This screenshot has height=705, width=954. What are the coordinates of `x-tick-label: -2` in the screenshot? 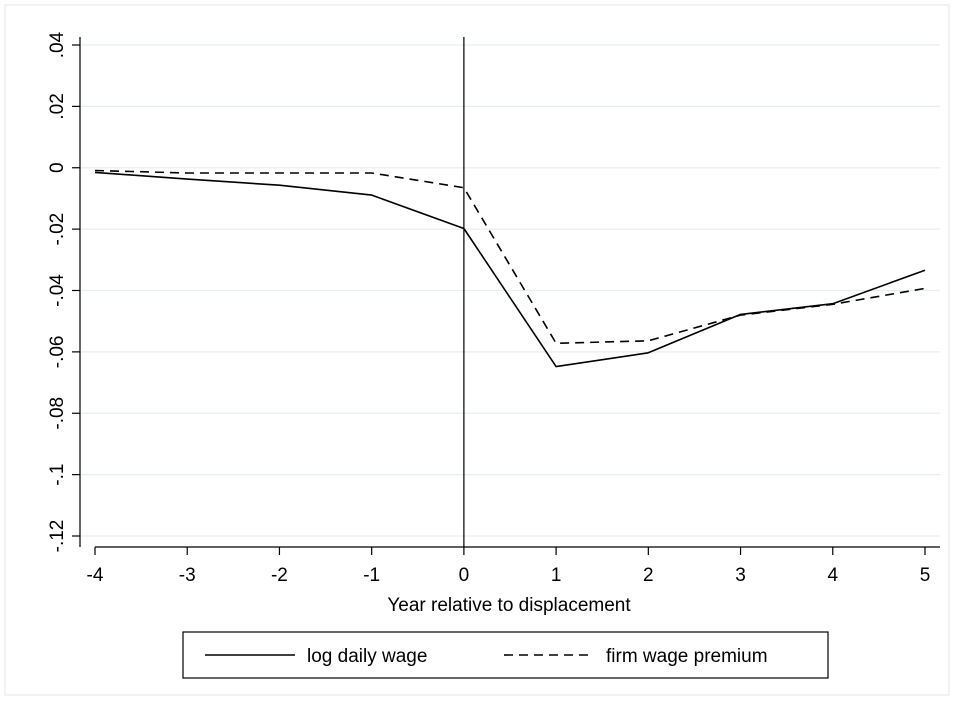 It's located at (279, 575).